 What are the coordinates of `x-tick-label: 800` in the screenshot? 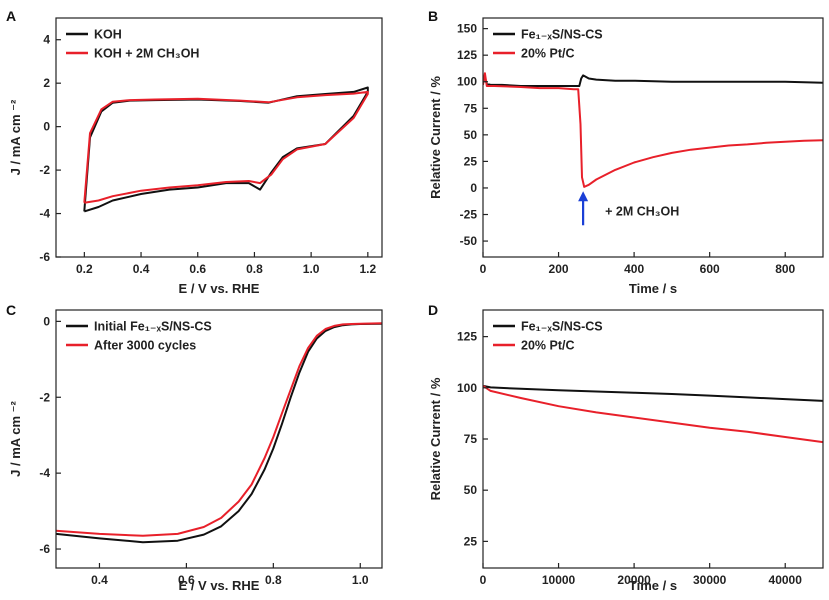 It's located at (785, 269).